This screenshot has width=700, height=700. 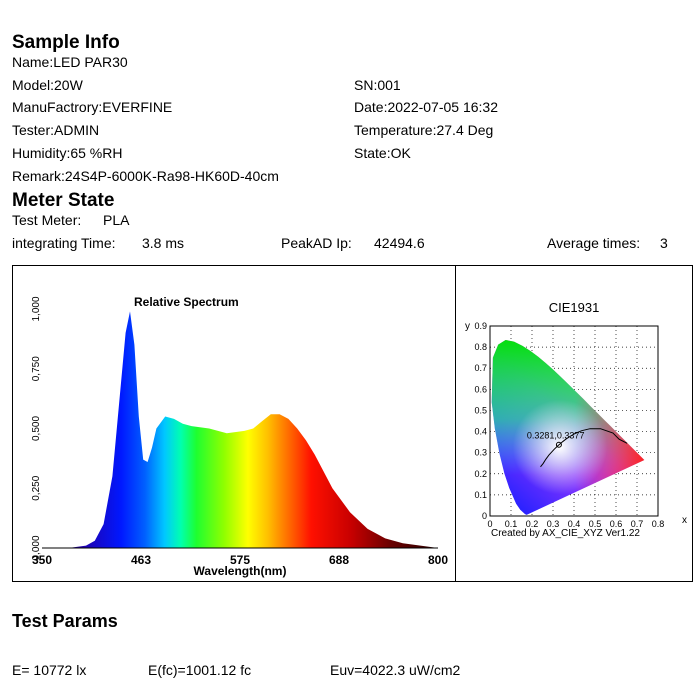 What do you see at coordinates (92, 107) in the screenshot?
I see `sample-manufactory: ManuFactrory:EVERFINE` at bounding box center [92, 107].